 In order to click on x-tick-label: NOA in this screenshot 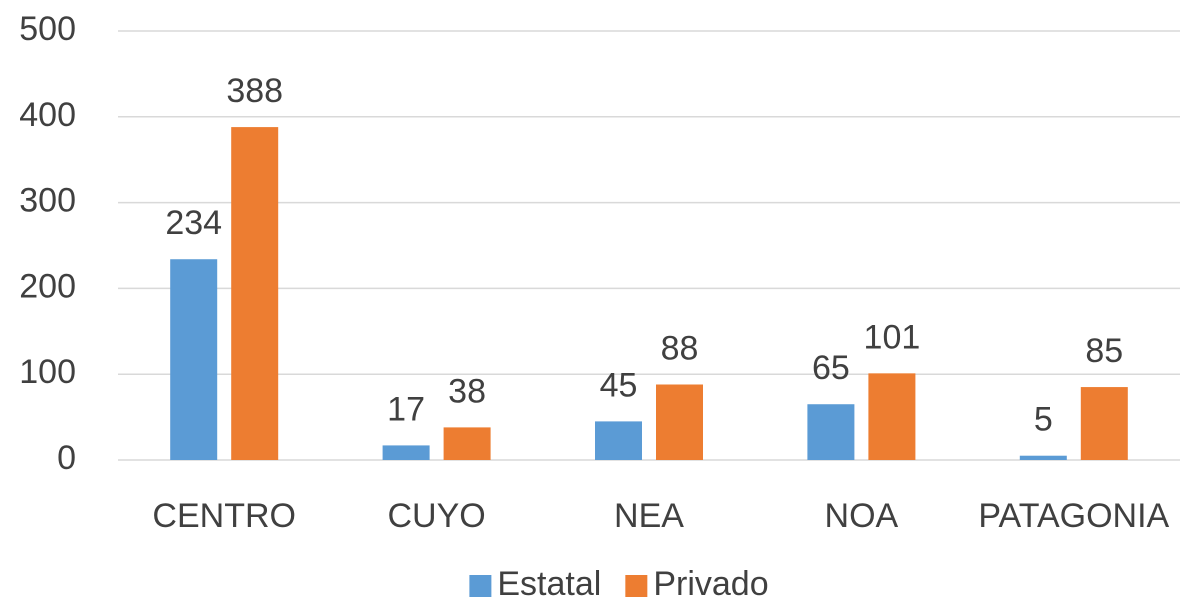, I will do `click(862, 516)`.